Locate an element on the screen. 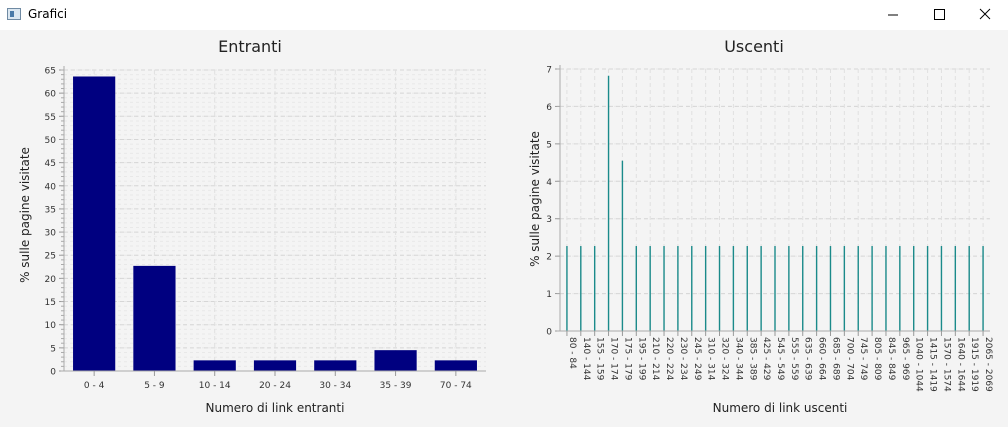 Image resolution: width=1008 pixels, height=427 pixels. chart-title: Uscenti is located at coordinates (754, 46).